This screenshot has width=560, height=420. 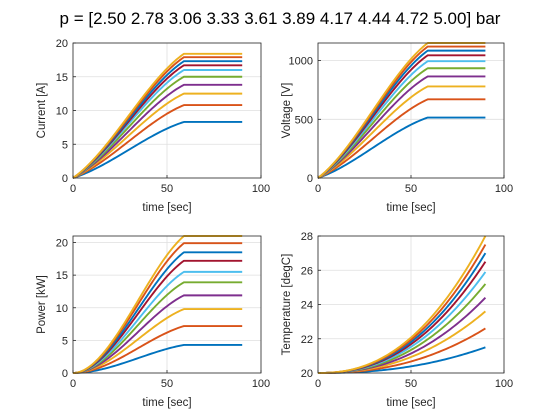 What do you see at coordinates (42, 111) in the screenshot?
I see `y-axis-label: Current [A]` at bounding box center [42, 111].